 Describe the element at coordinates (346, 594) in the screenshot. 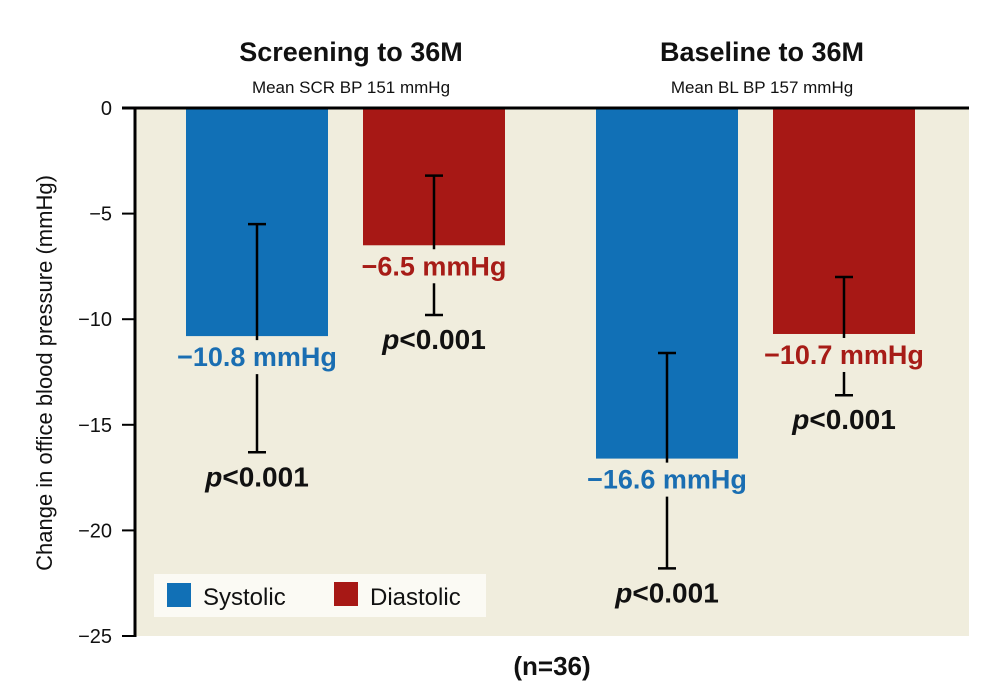

I see `legend-swatch-diastolic` at that location.